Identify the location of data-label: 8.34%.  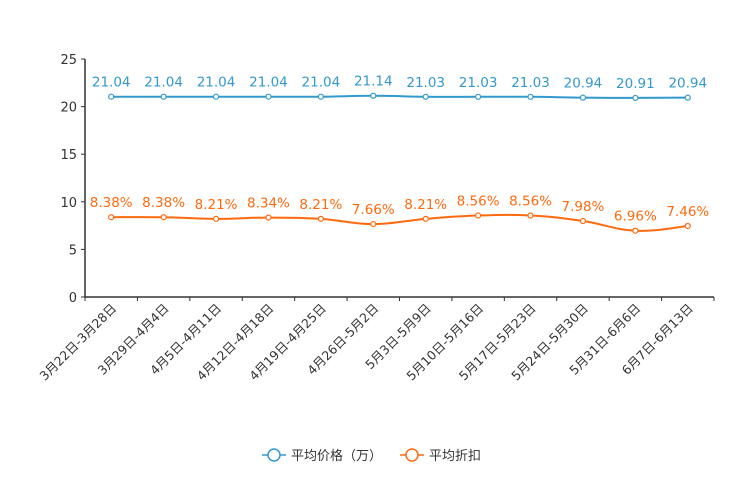
(268, 204).